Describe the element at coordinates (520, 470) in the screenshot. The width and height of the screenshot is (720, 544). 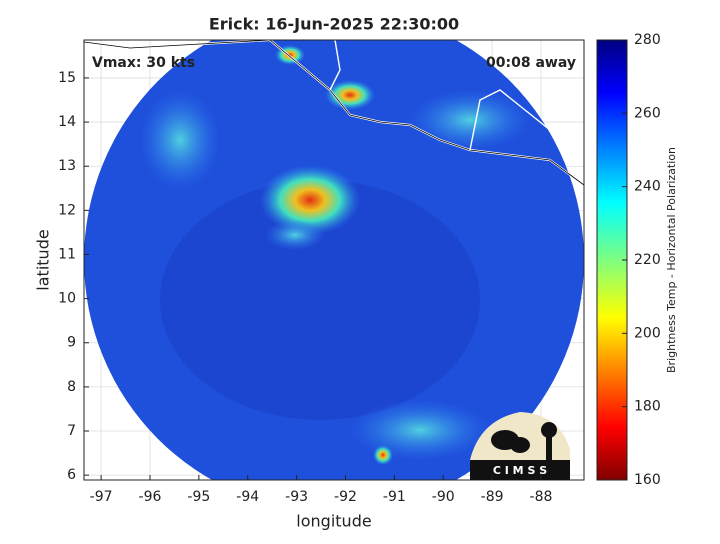
I see `logo-text: C I M S S` at that location.